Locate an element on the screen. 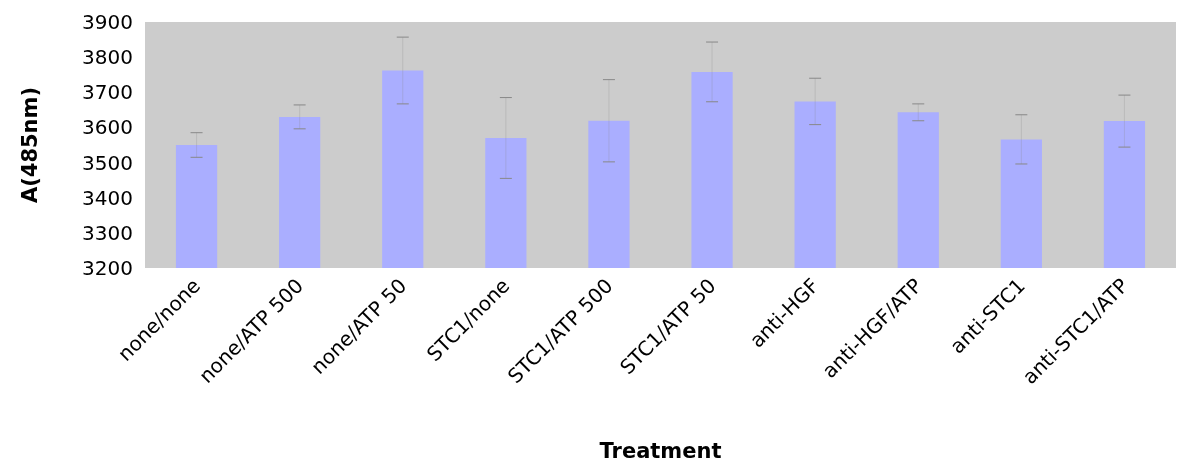 The height and width of the screenshot is (466, 1180). y-tick-label: 3600 is located at coordinates (107, 127).